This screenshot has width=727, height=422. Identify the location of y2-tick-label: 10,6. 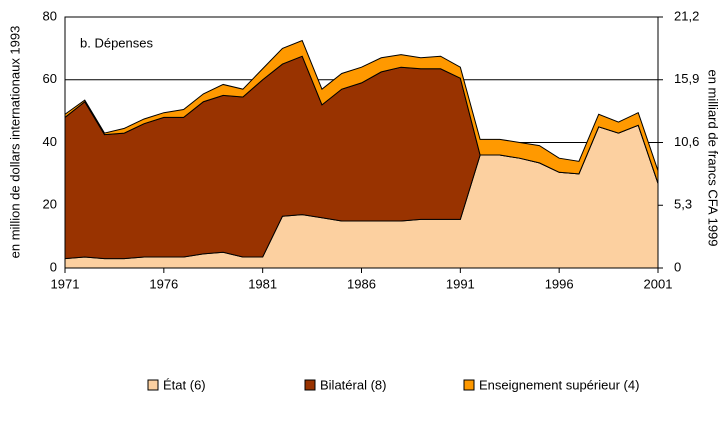
(686, 141).